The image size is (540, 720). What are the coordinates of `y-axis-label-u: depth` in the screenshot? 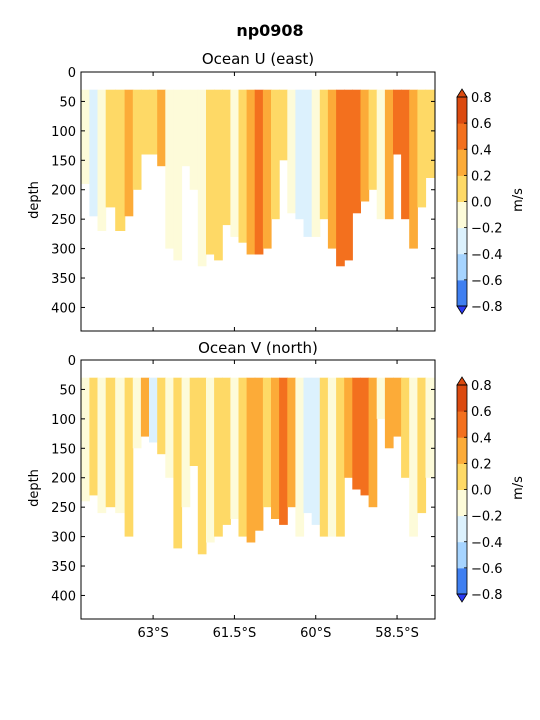 It's located at (34, 200).